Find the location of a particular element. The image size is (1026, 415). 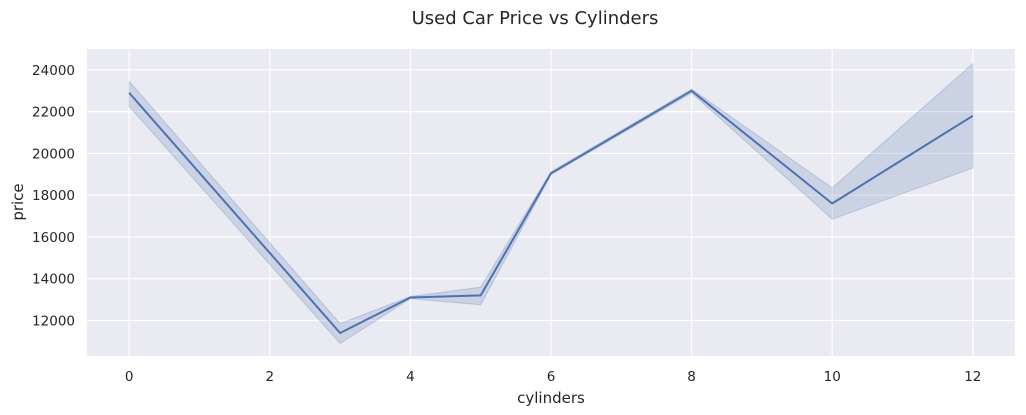

y-tick-labels: 12000 14000 16000 18000 20000 22000 24000 is located at coordinates (53, 196).